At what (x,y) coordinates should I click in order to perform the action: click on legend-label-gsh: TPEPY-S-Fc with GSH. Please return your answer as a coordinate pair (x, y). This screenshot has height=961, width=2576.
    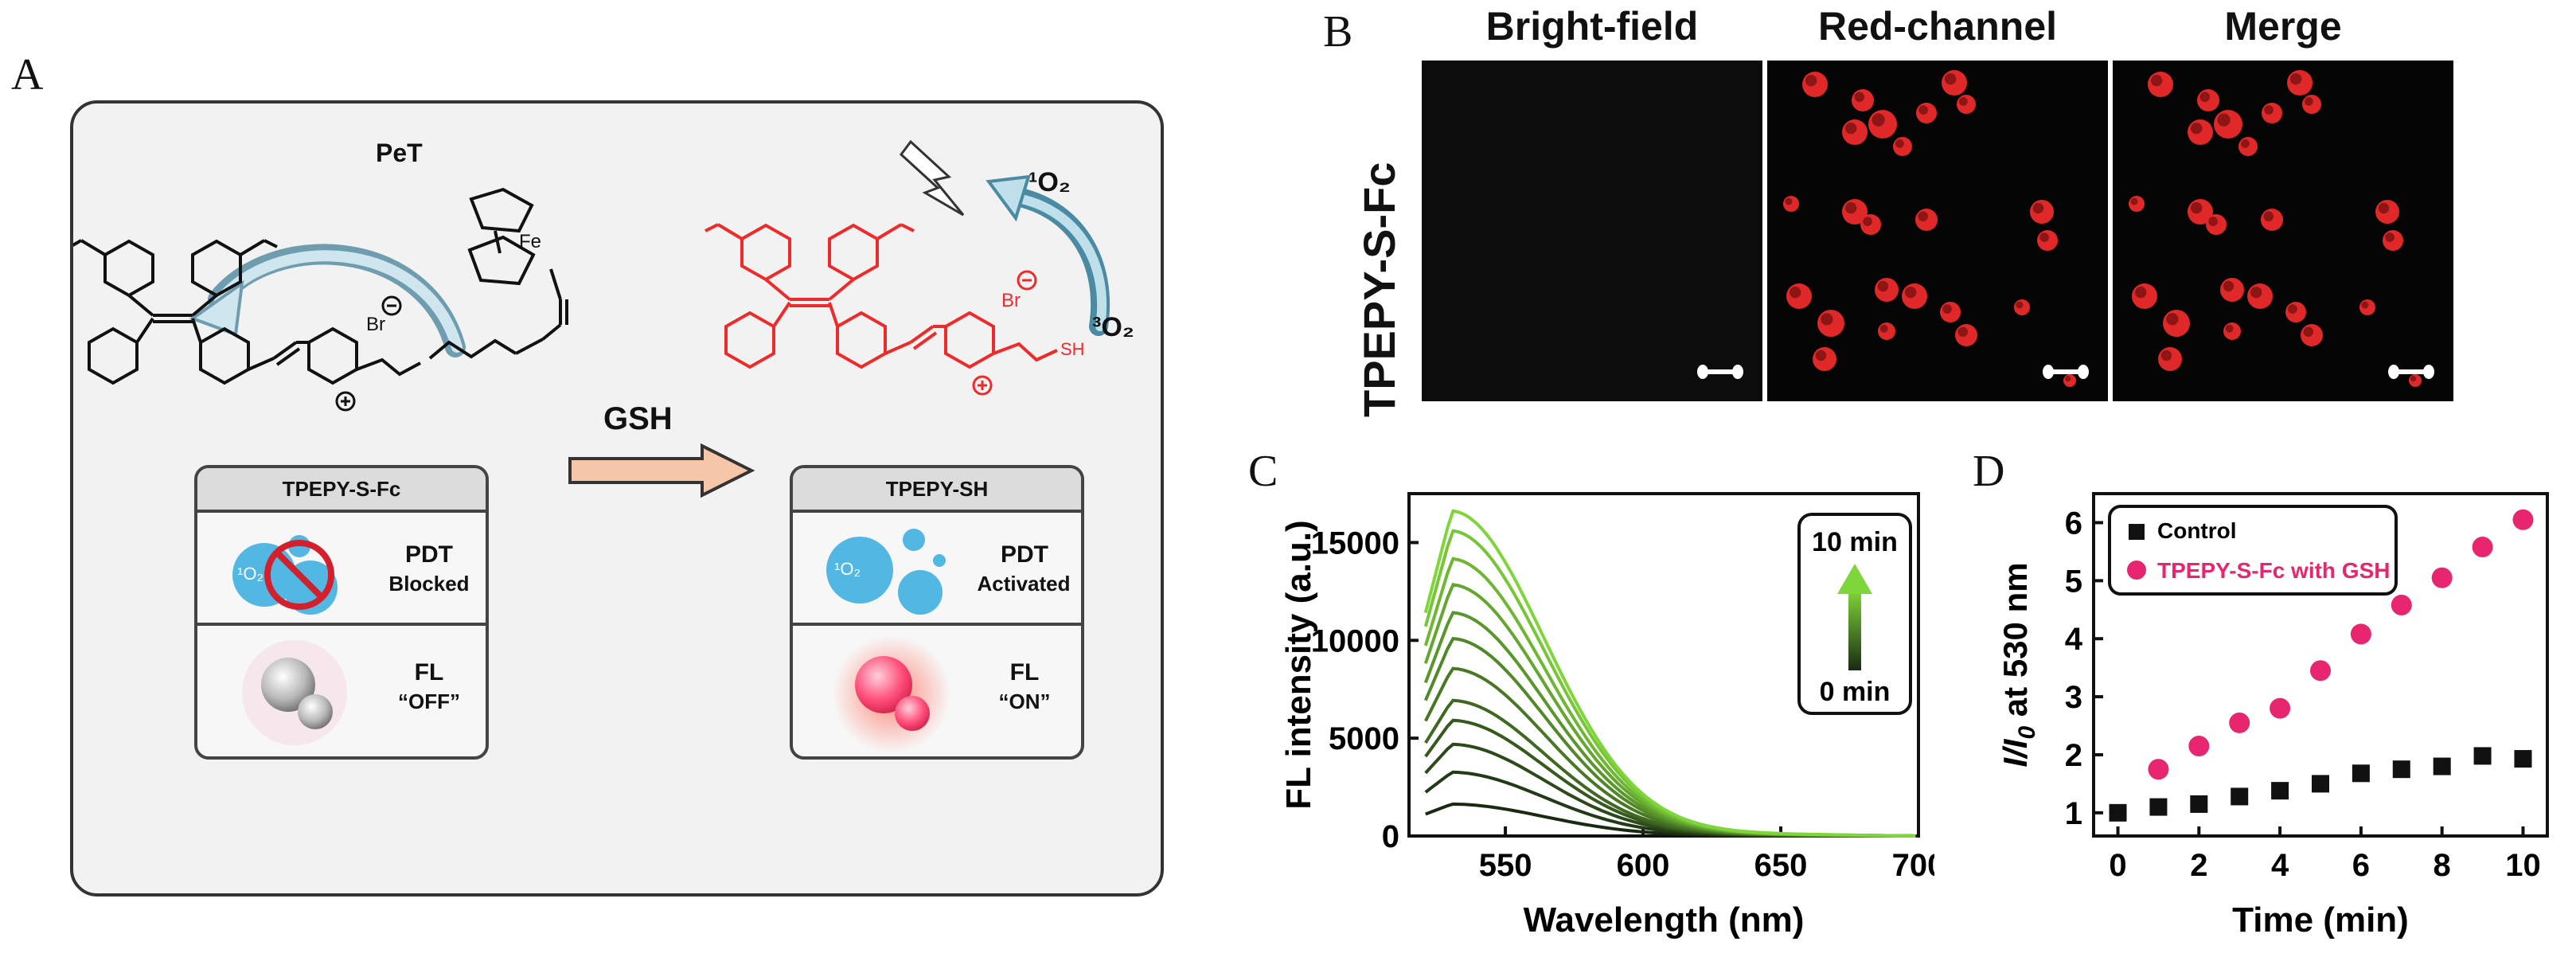
    Looking at the image, I should click on (2273, 570).